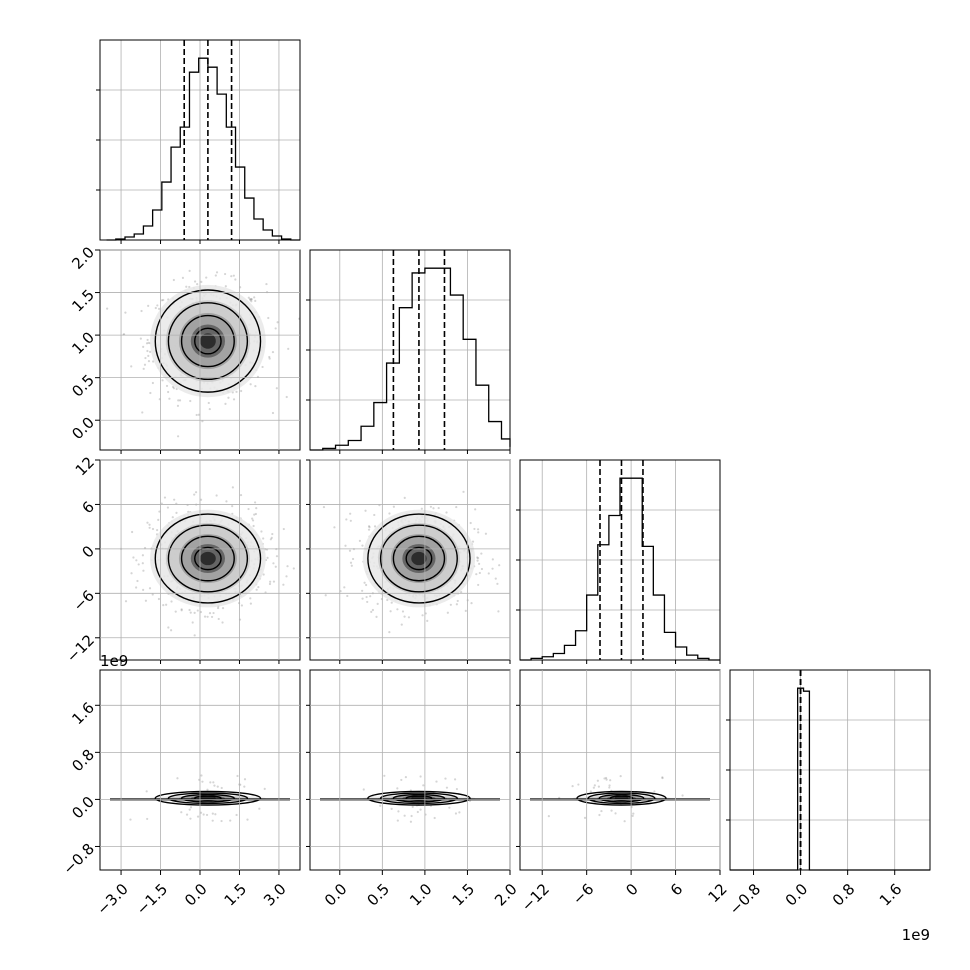  I want to click on y-offset-label-1e9: 1e9, so click(114, 661).